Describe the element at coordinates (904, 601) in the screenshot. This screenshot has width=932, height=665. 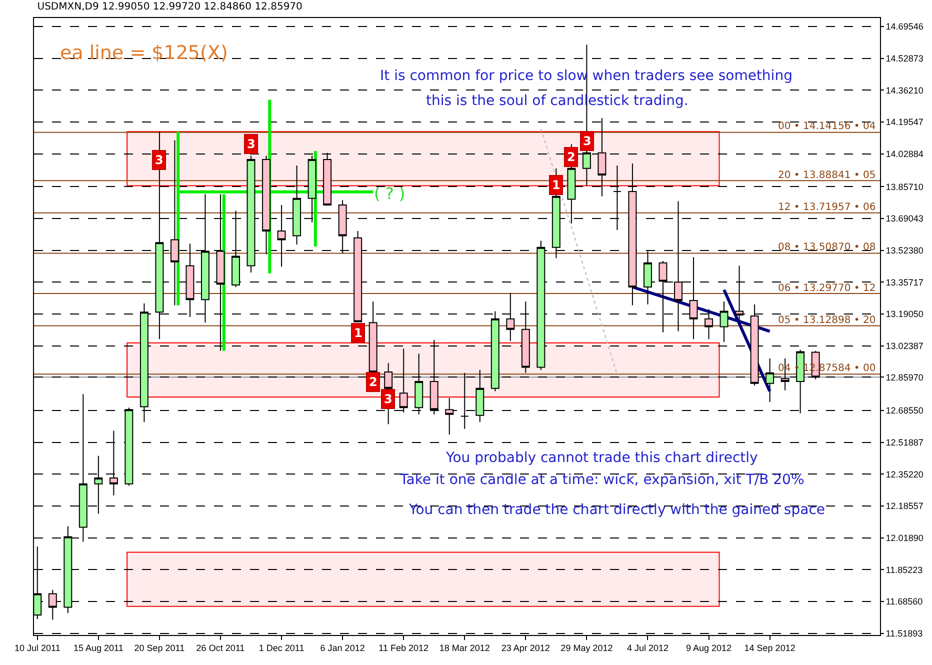
I see `y-tick-label: 11.68560` at that location.